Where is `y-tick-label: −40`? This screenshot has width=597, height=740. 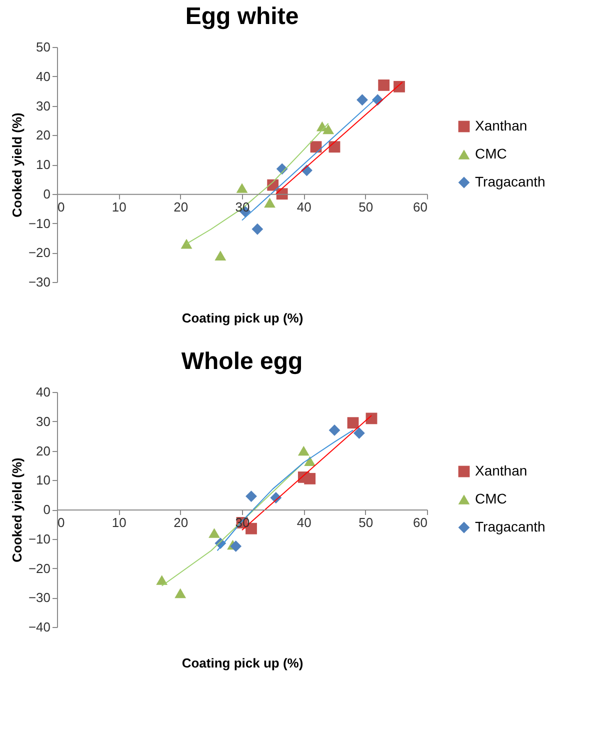
y-tick-label: −40 is located at coordinates (39, 627).